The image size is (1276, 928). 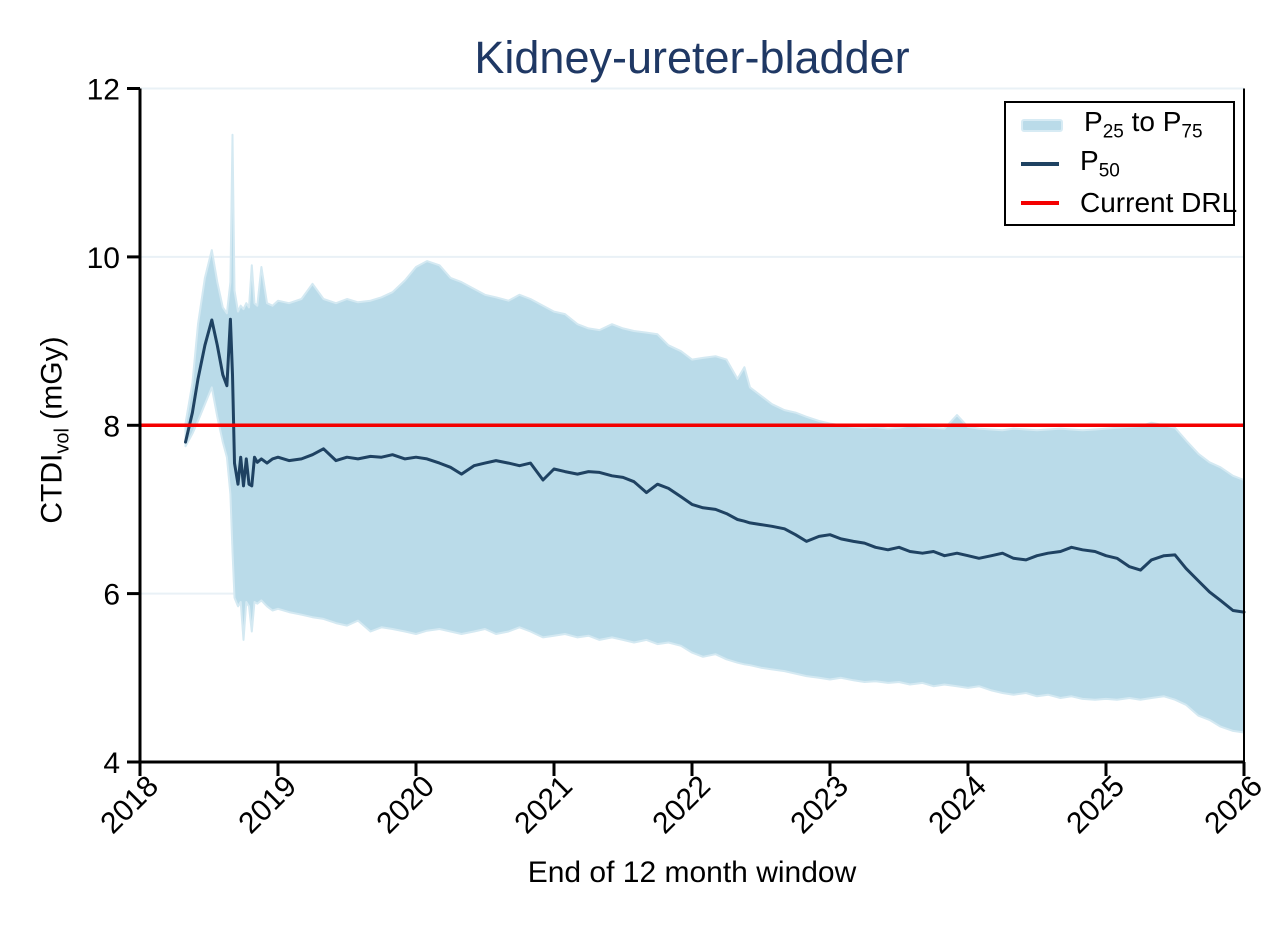 What do you see at coordinates (1095, 805) in the screenshot?
I see `x-tick-label: 2025` at bounding box center [1095, 805].